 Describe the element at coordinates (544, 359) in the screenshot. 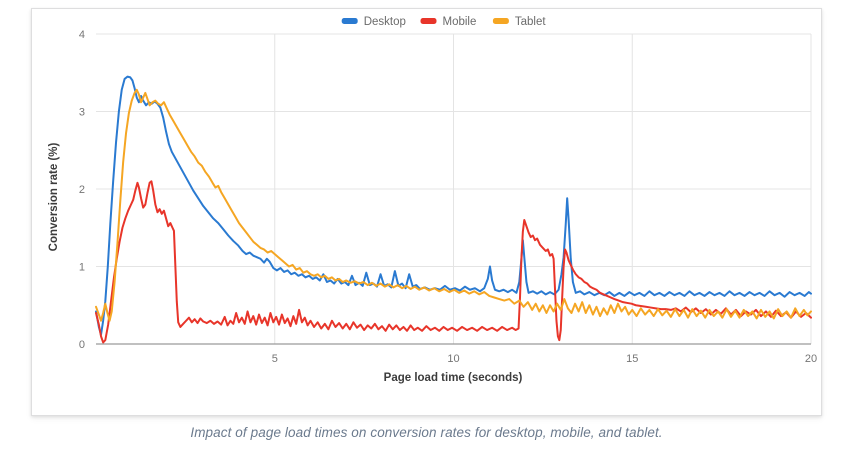

I see `x-axis-tick-labels: 5 10 15 20` at that location.